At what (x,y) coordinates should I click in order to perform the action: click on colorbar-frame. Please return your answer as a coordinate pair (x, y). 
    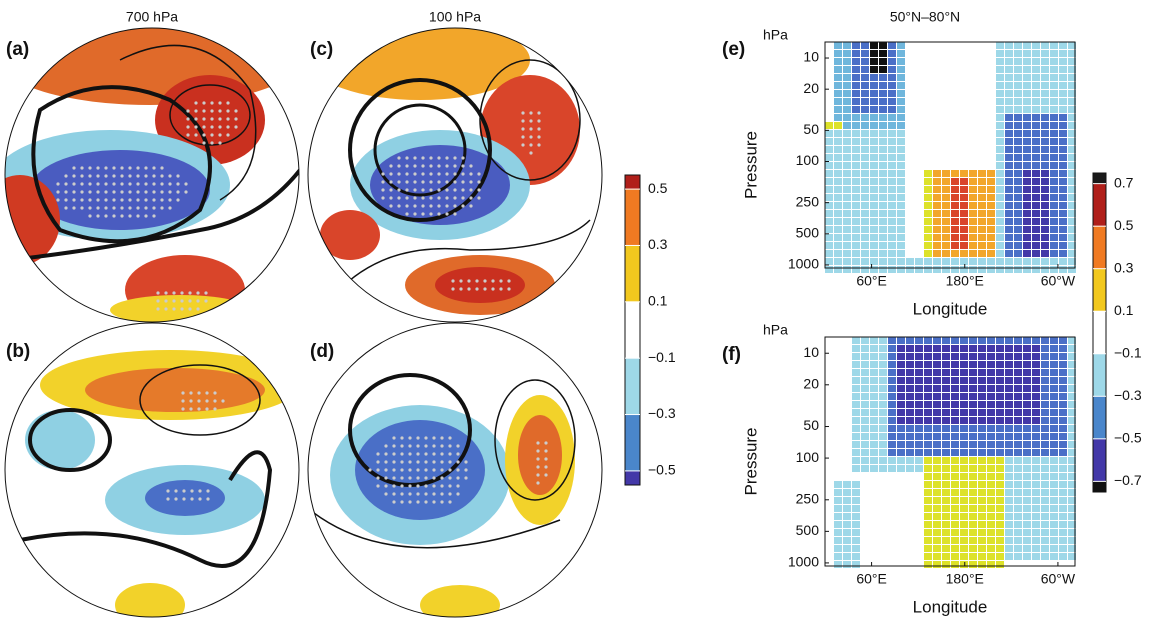
    Looking at the image, I should click on (1099, 332).